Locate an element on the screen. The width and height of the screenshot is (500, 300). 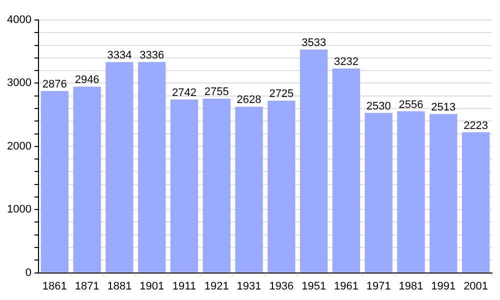
x-tick-label: 1936 is located at coordinates (281, 286).